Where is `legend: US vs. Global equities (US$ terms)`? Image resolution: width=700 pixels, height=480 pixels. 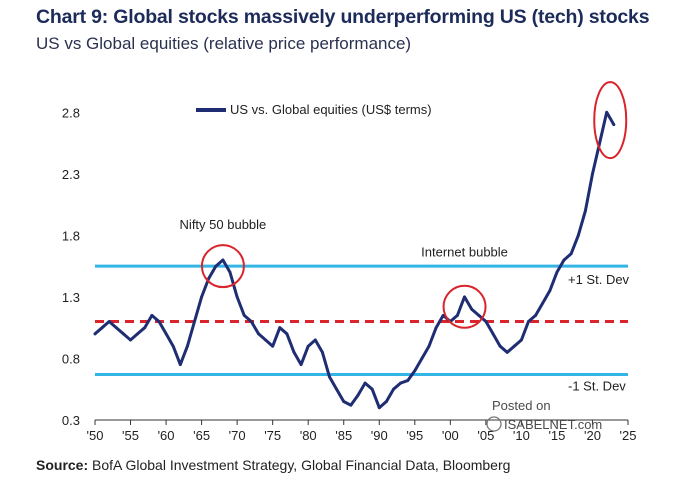 legend: US vs. Global equities (US$ terms) is located at coordinates (314, 109).